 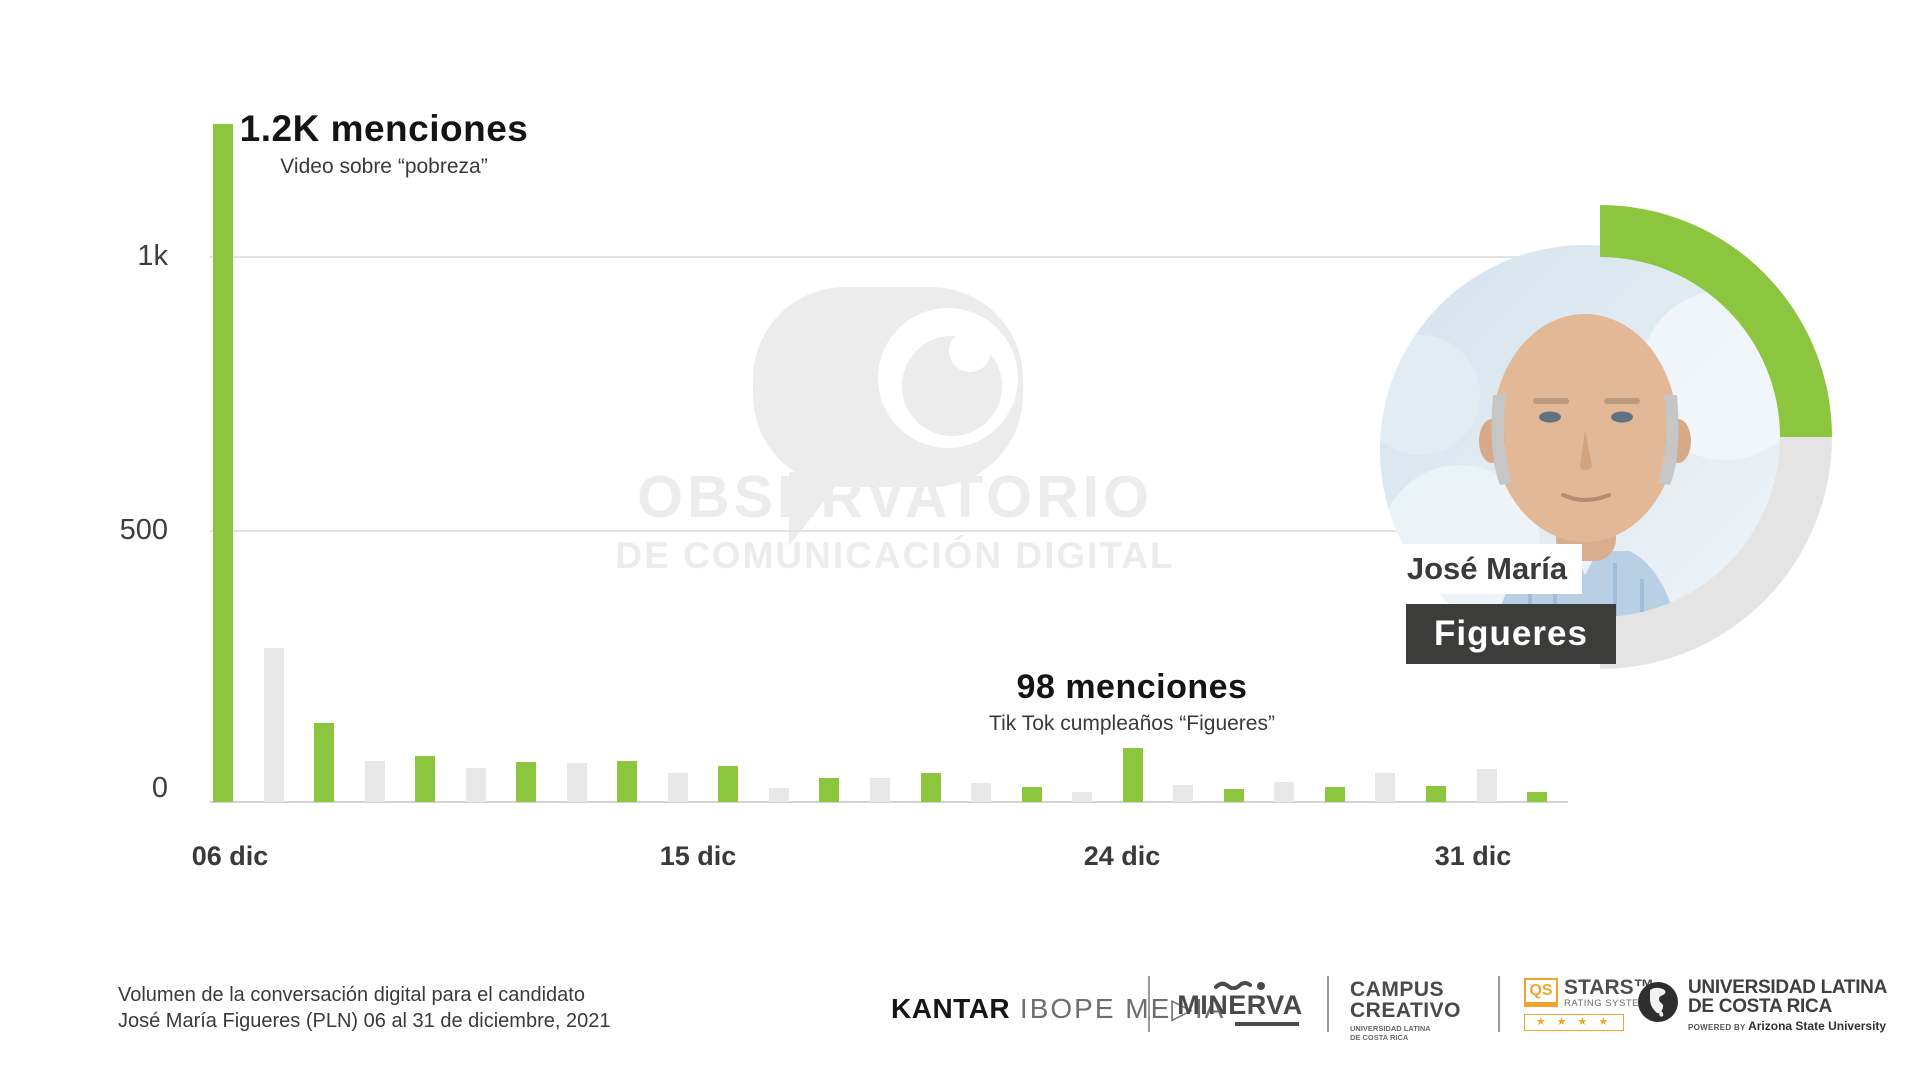 What do you see at coordinates (526, 781) in the screenshot?
I see `bar-7-green` at bounding box center [526, 781].